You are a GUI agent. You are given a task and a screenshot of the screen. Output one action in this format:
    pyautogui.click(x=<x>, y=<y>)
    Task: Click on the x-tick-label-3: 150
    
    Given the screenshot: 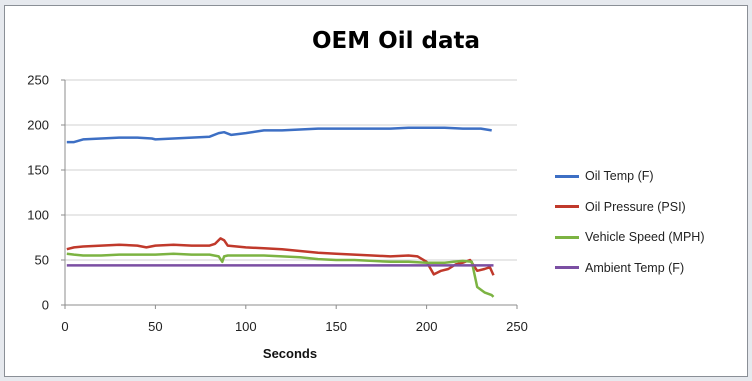 What is the action you would take?
    pyautogui.click(x=336, y=326)
    